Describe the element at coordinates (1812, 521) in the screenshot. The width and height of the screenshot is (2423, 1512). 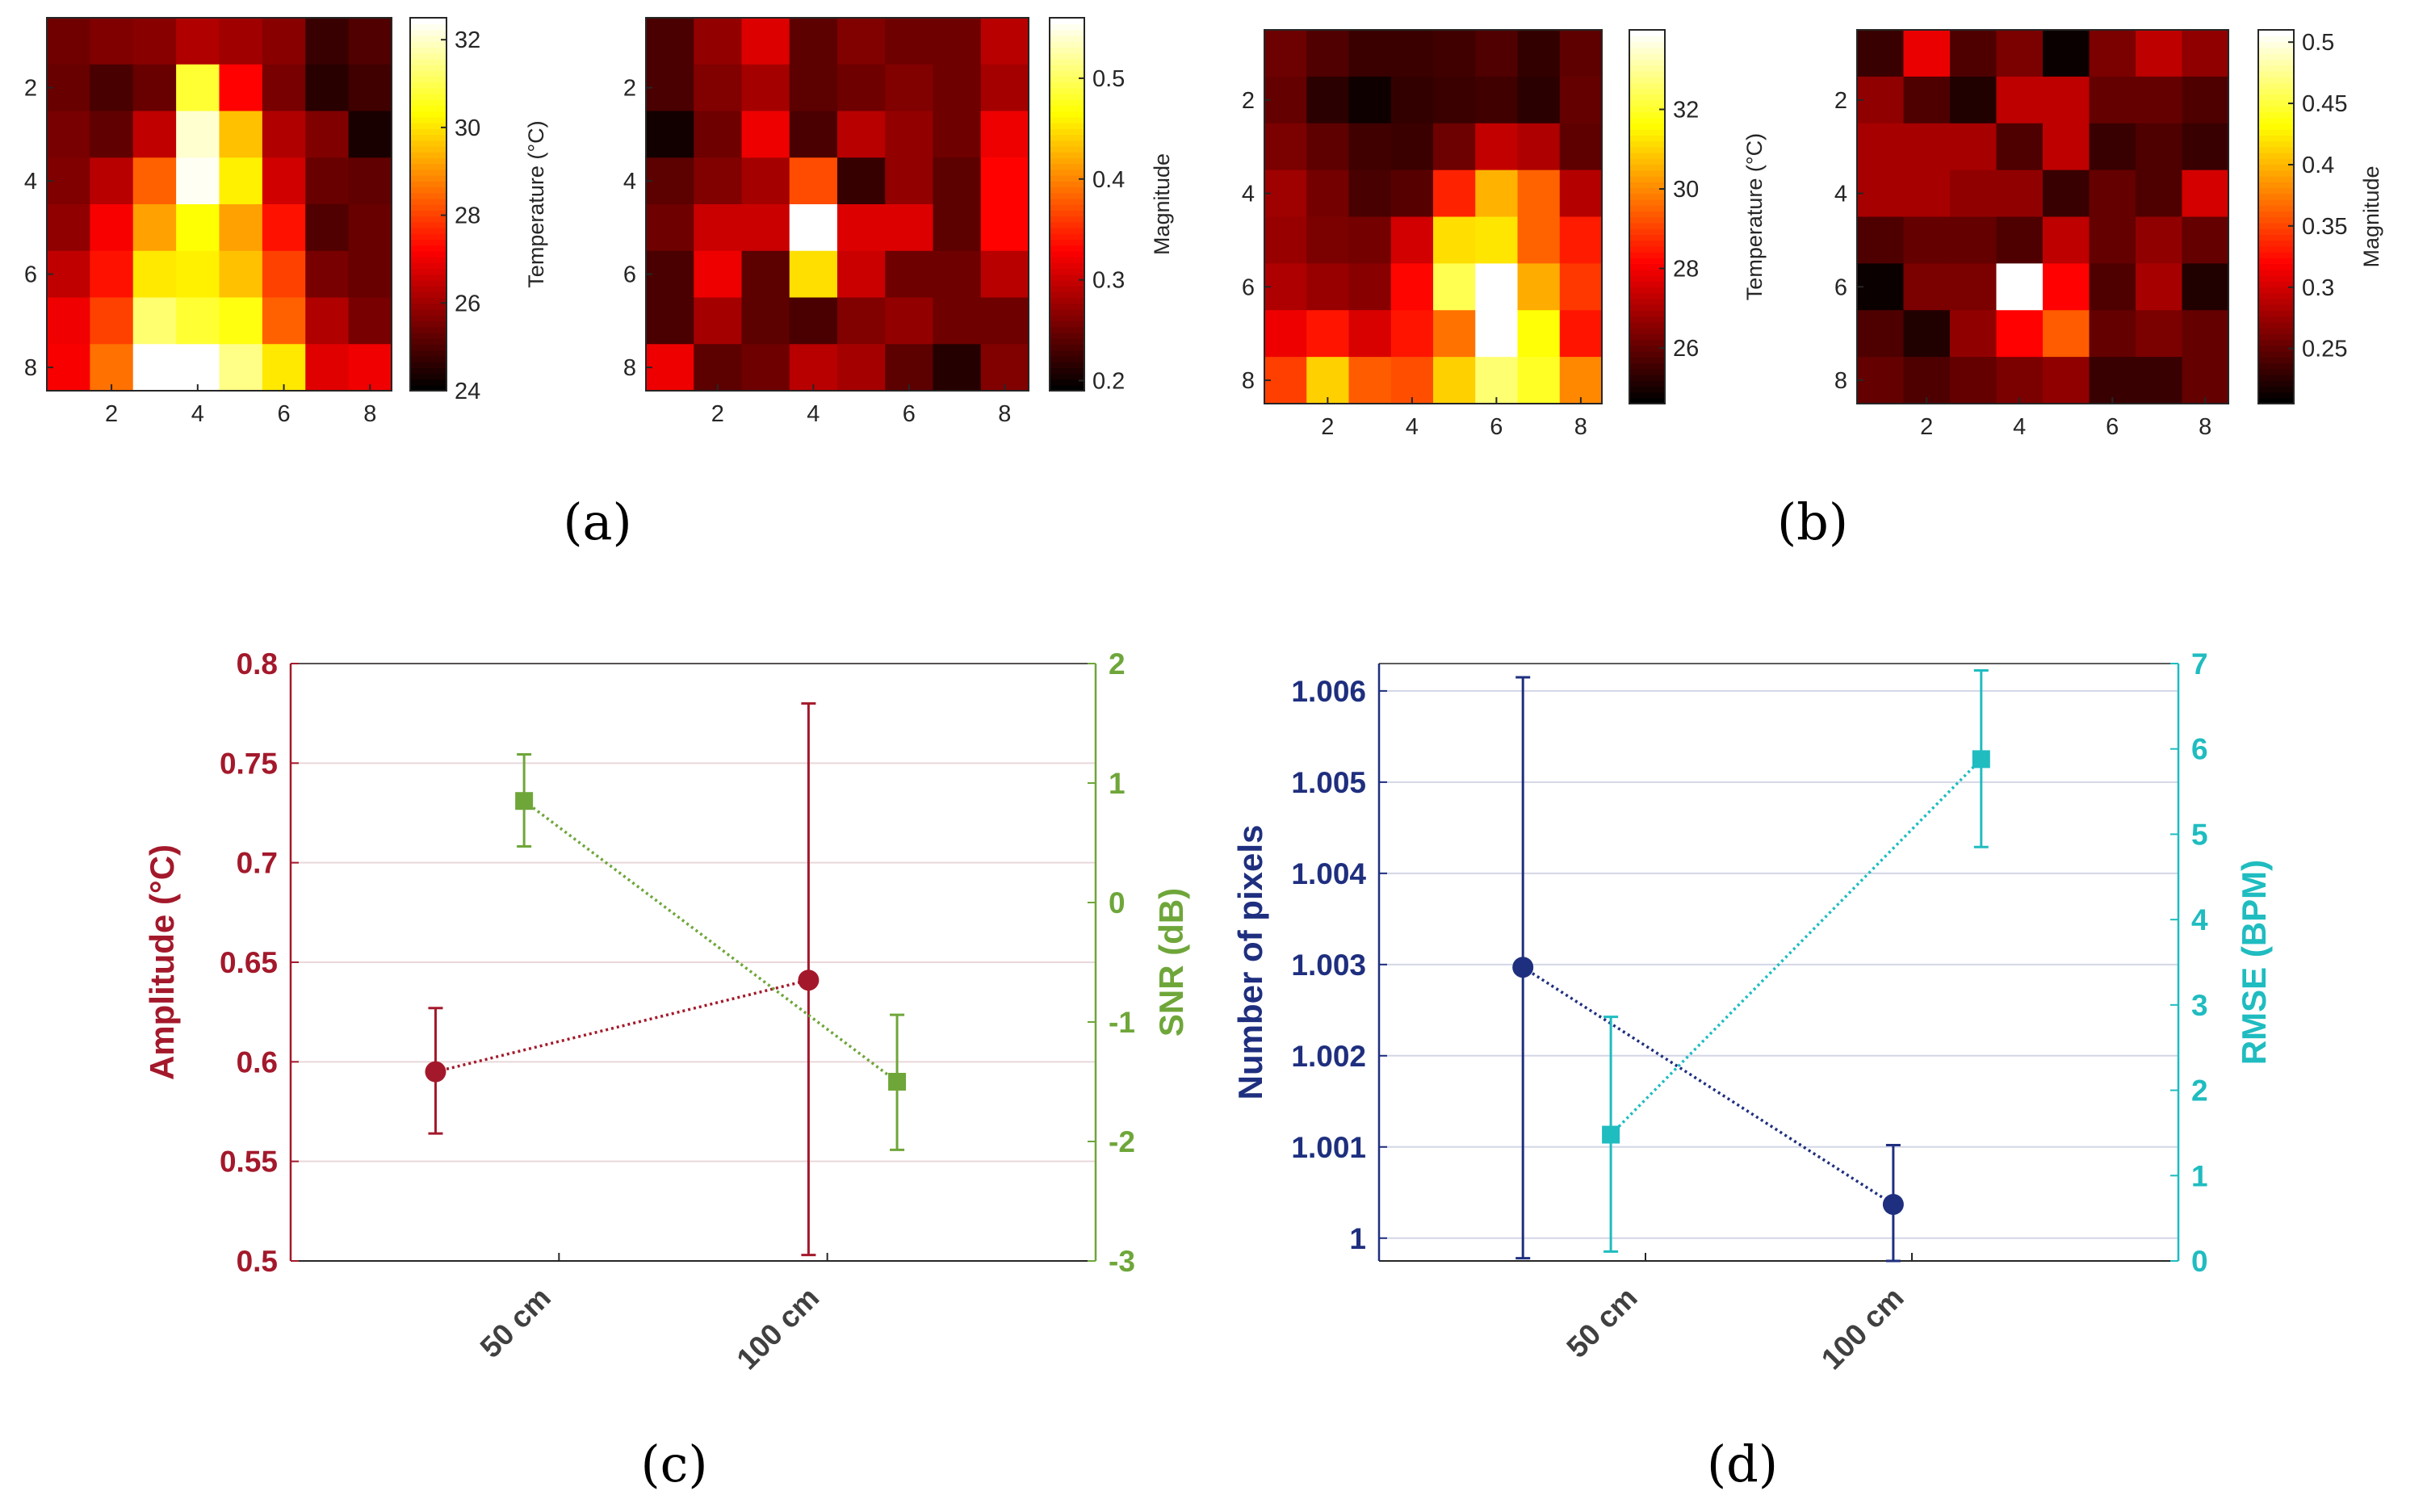
I see `caption-b: (b)` at that location.